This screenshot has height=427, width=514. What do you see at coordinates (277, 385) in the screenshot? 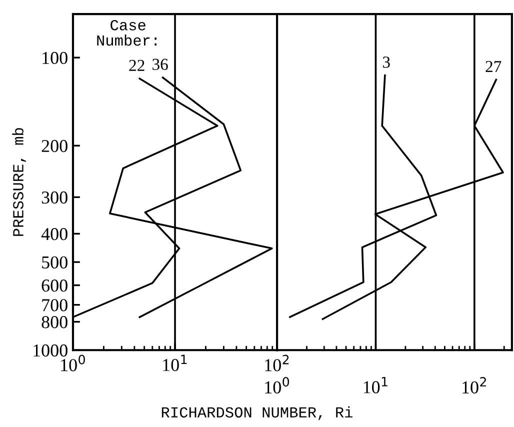
I see `x-tick-label: 10$^{0}$` at bounding box center [277, 385].